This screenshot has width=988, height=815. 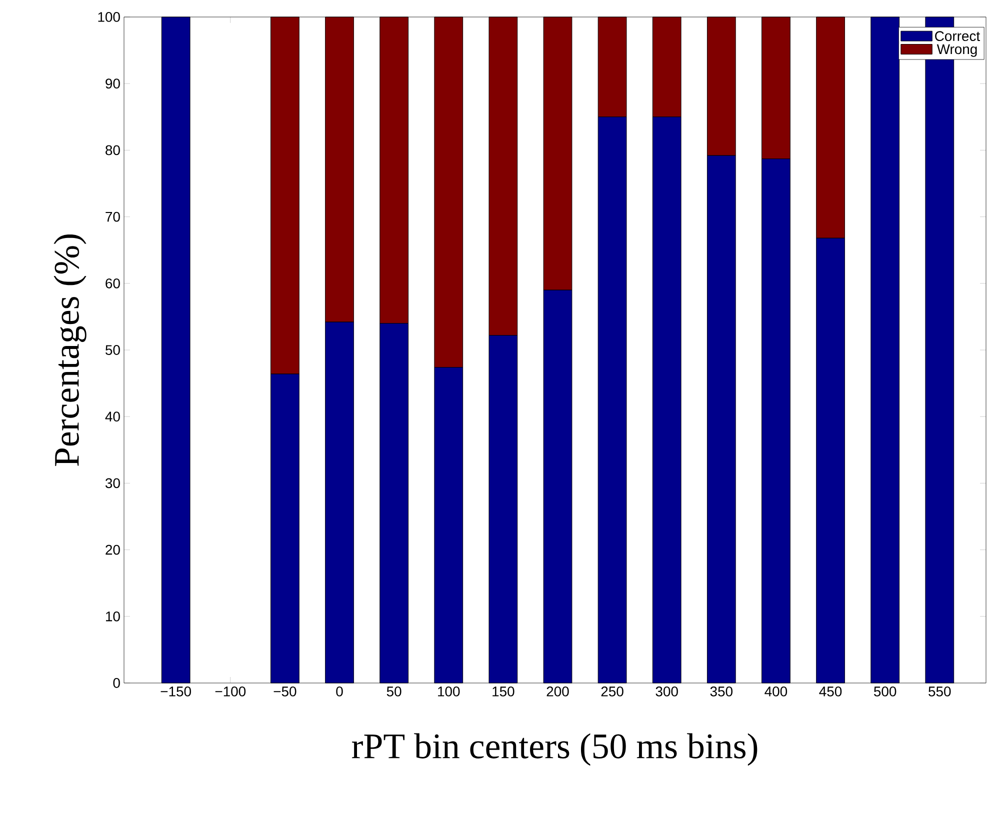 I want to click on y-tick-label: 60, so click(x=113, y=283).